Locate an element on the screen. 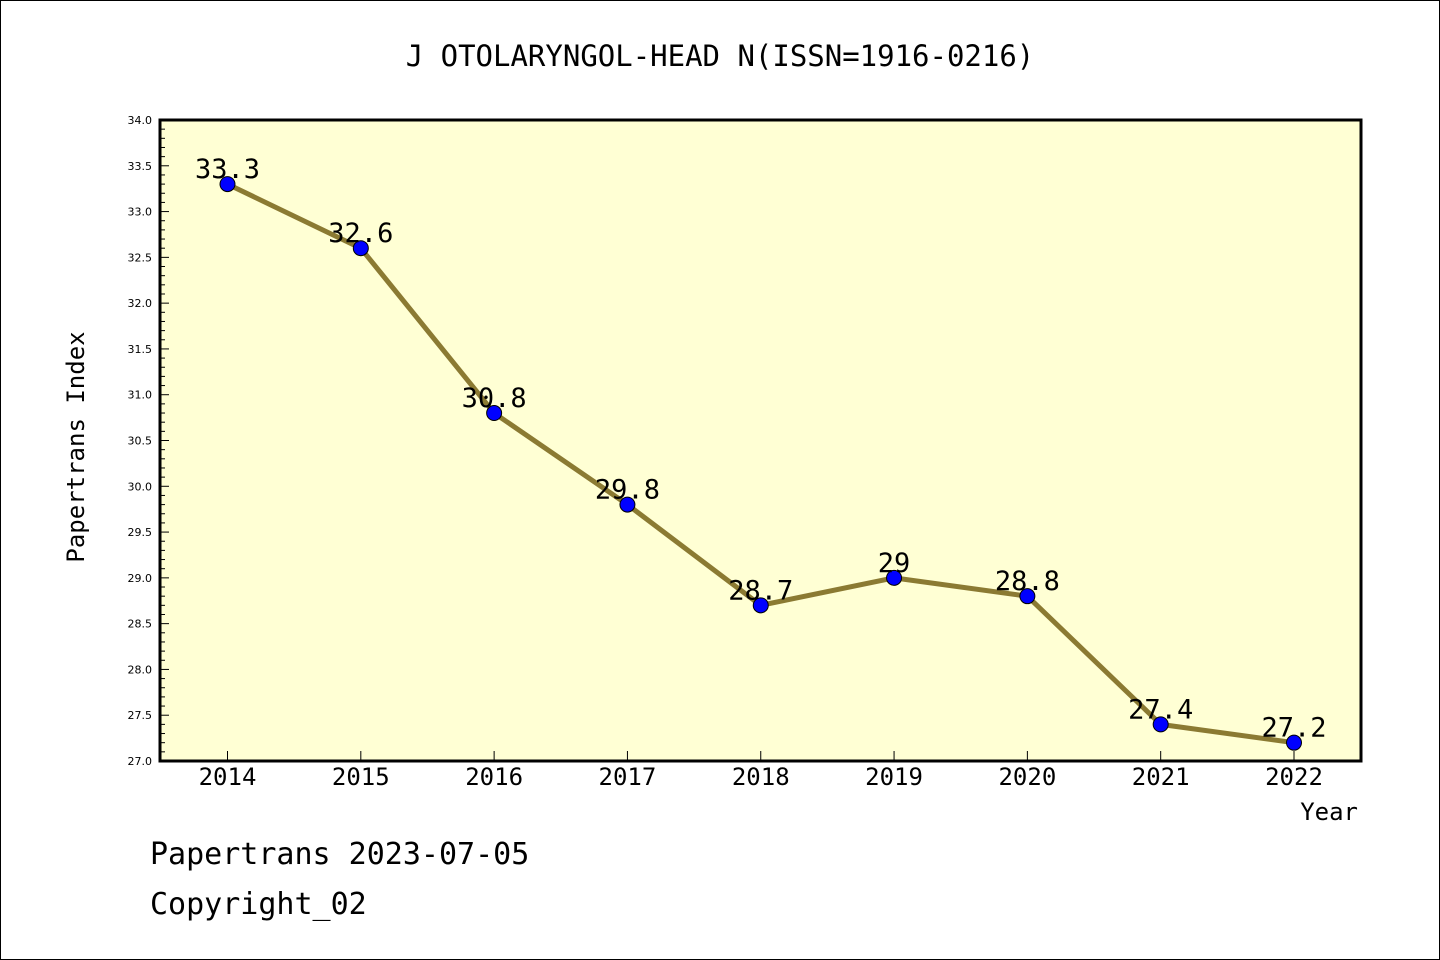 Image resolution: width=1440 pixels, height=960 pixels. y-tick-label: 33.0 is located at coordinates (140, 212).